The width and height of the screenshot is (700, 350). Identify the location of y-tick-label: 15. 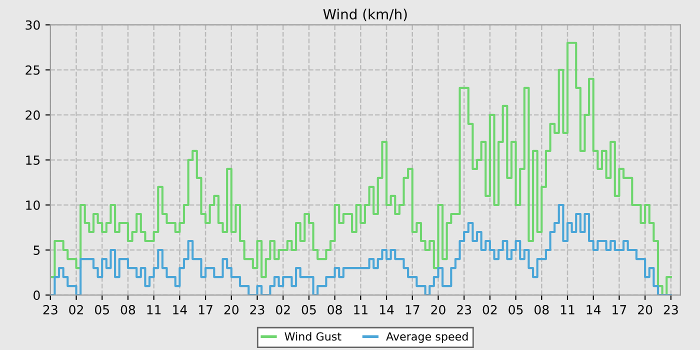
(33, 160).